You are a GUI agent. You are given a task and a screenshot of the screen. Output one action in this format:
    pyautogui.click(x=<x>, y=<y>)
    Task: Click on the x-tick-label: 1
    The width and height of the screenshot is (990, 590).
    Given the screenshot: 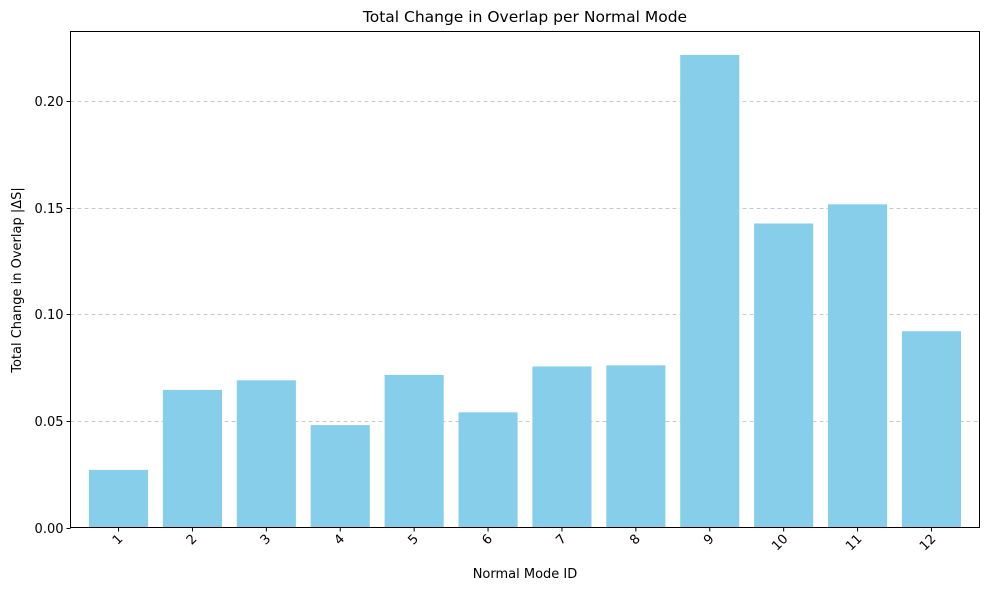 What is the action you would take?
    pyautogui.click(x=118, y=540)
    